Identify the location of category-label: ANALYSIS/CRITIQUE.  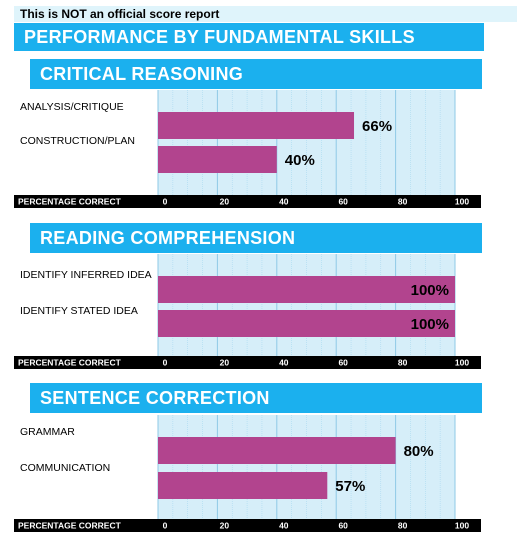
(72, 107).